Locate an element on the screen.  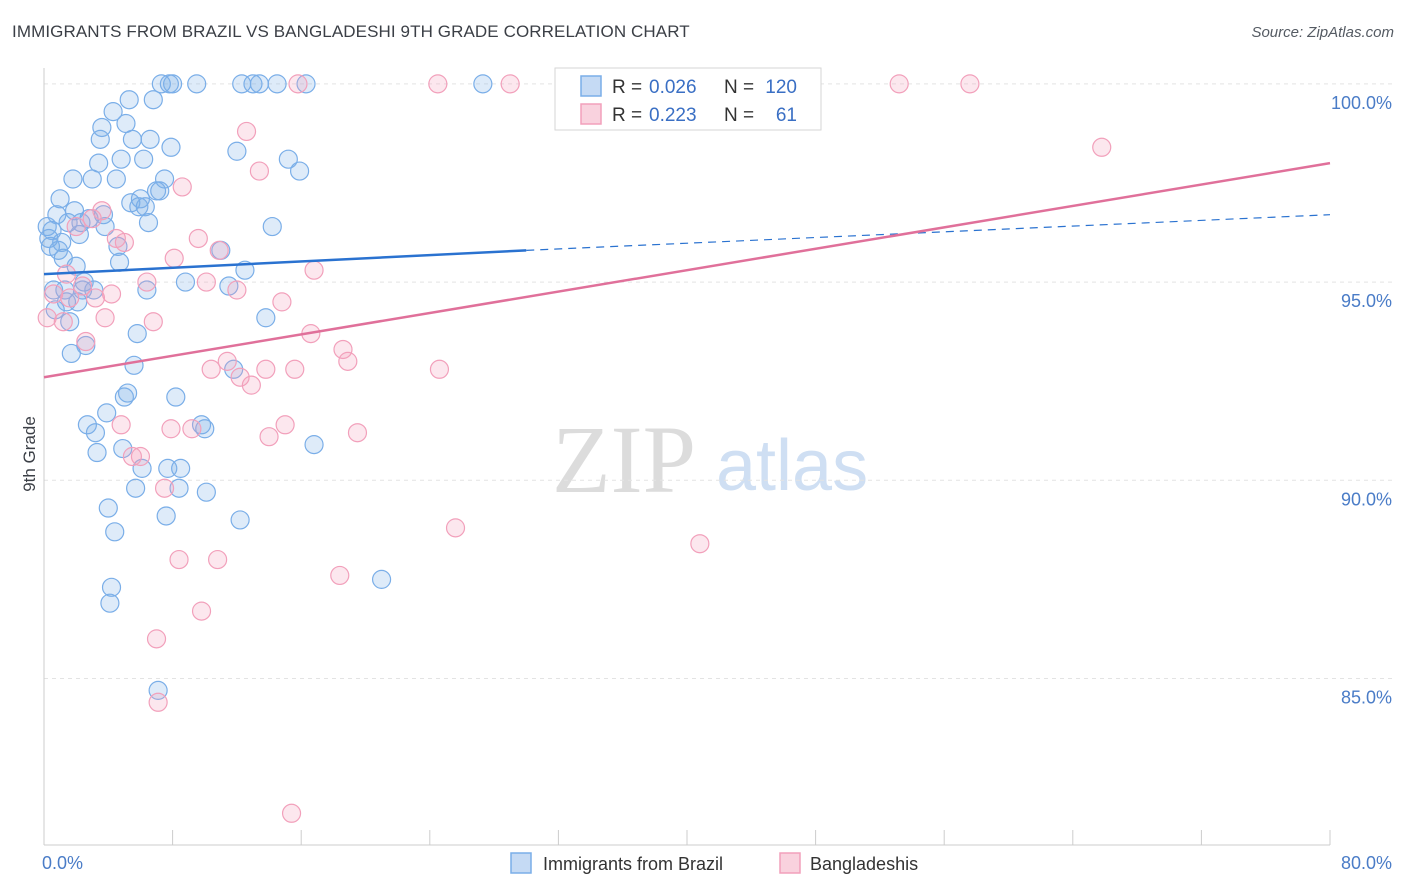
stats-n-label-brazil: N = is located at coordinates (739, 87).